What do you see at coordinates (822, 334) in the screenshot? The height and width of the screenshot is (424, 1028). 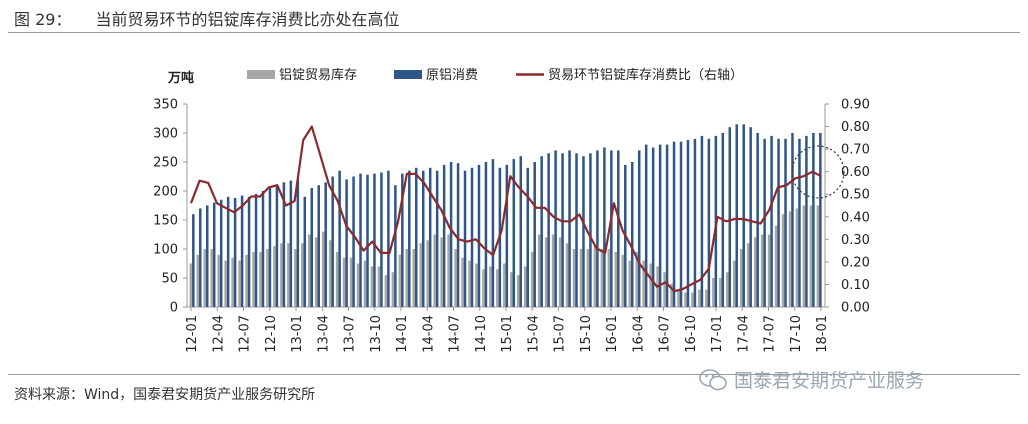 I see `x-tick-label: 18-01` at bounding box center [822, 334].